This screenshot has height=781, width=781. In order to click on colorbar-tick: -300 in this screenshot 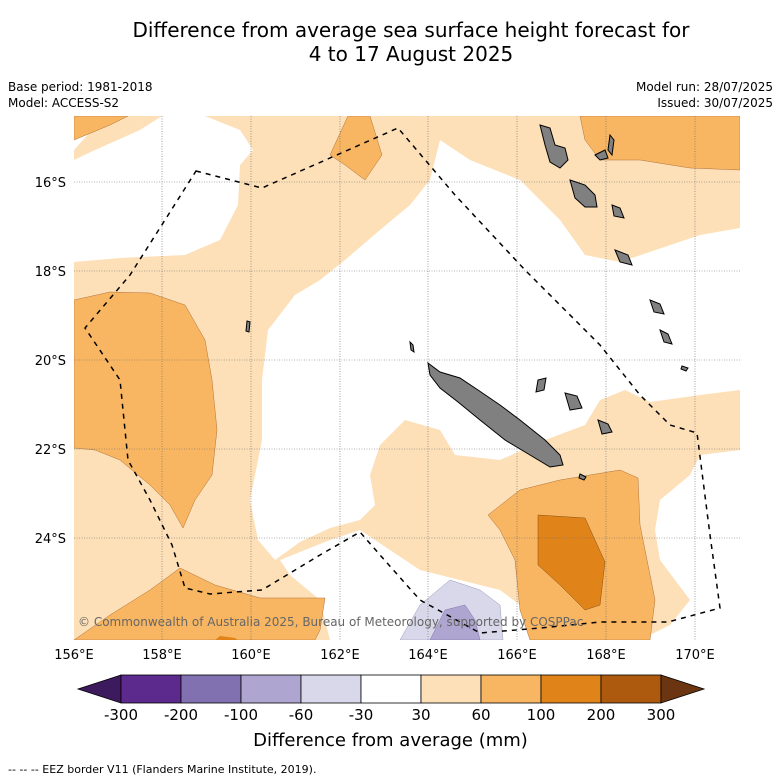, I will do `click(121, 715)`.